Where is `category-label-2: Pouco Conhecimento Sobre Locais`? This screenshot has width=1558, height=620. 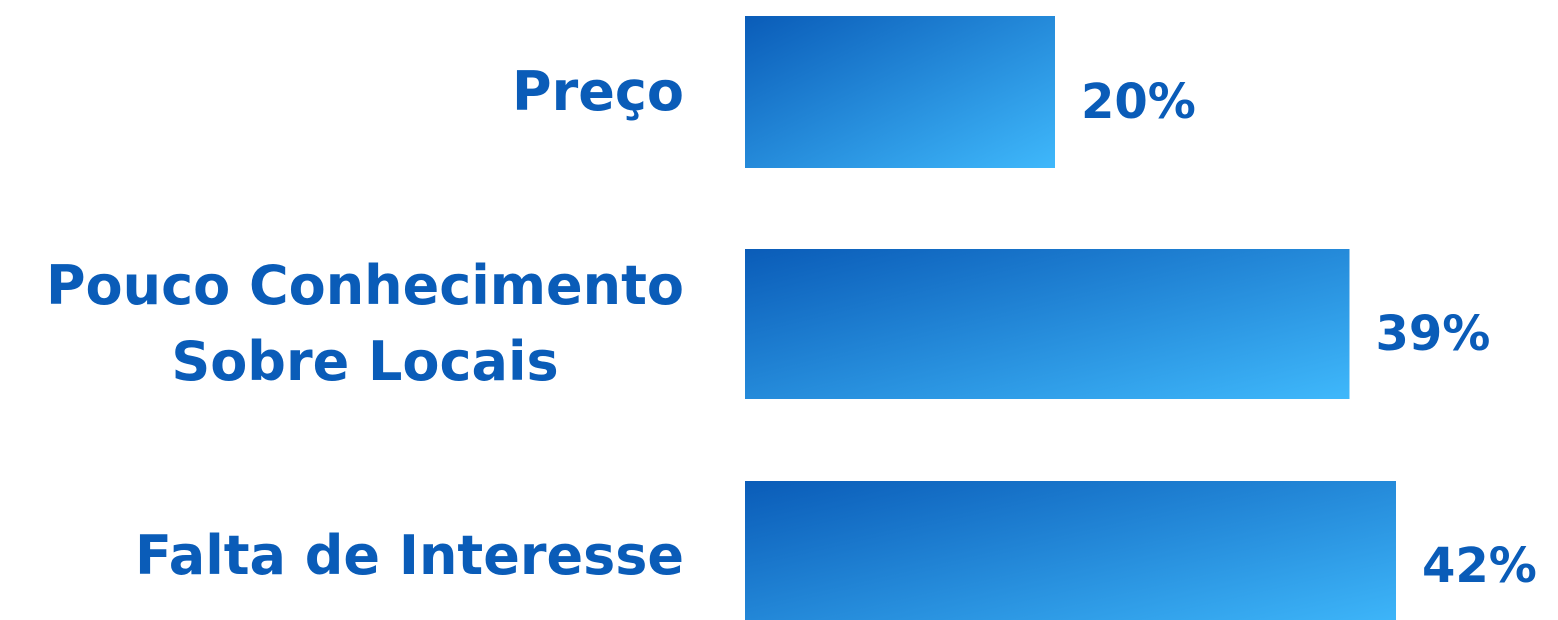
category-label-2: Pouco Conhecimento Sobre Locais is located at coordinates (365, 323).